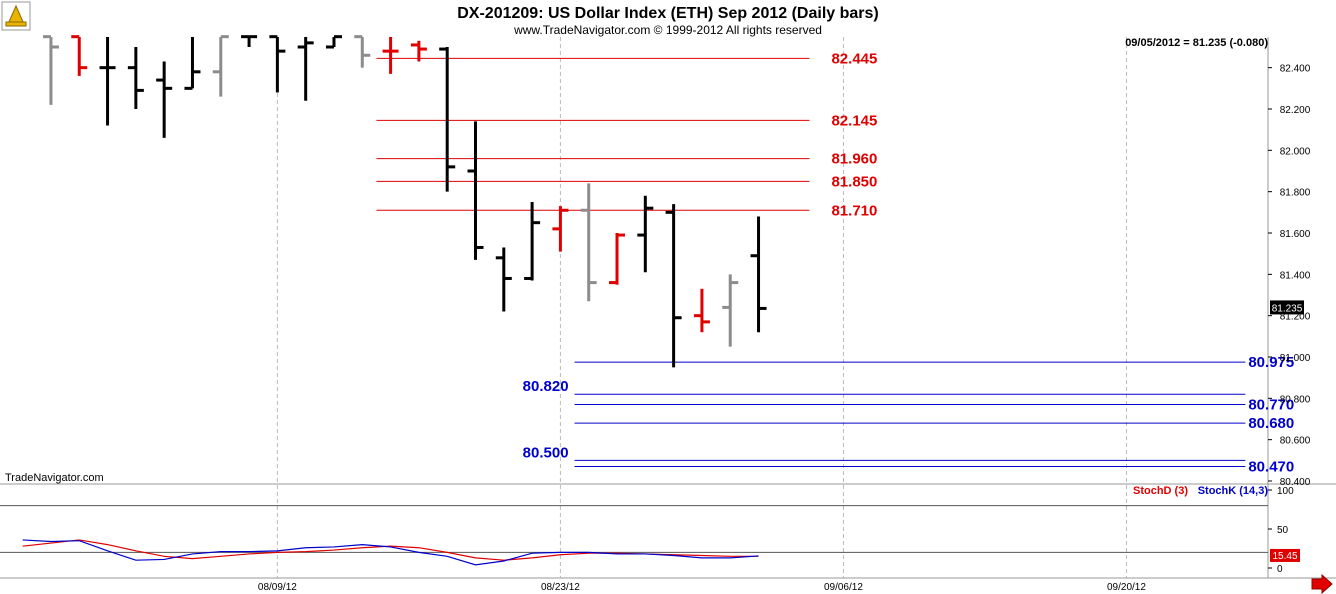  Describe the element at coordinates (1160, 491) in the screenshot. I see `legend-stoch-d: StochD (3)` at that location.